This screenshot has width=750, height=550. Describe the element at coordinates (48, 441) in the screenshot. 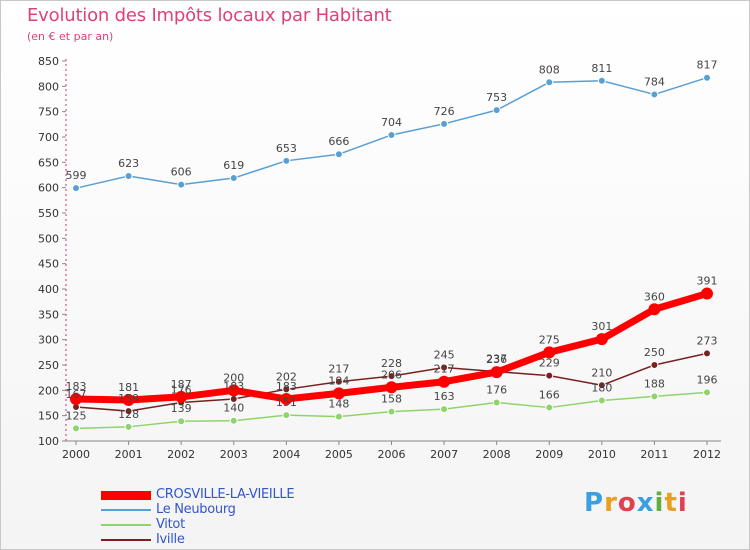

I see `y-tick-label: 100` at that location.